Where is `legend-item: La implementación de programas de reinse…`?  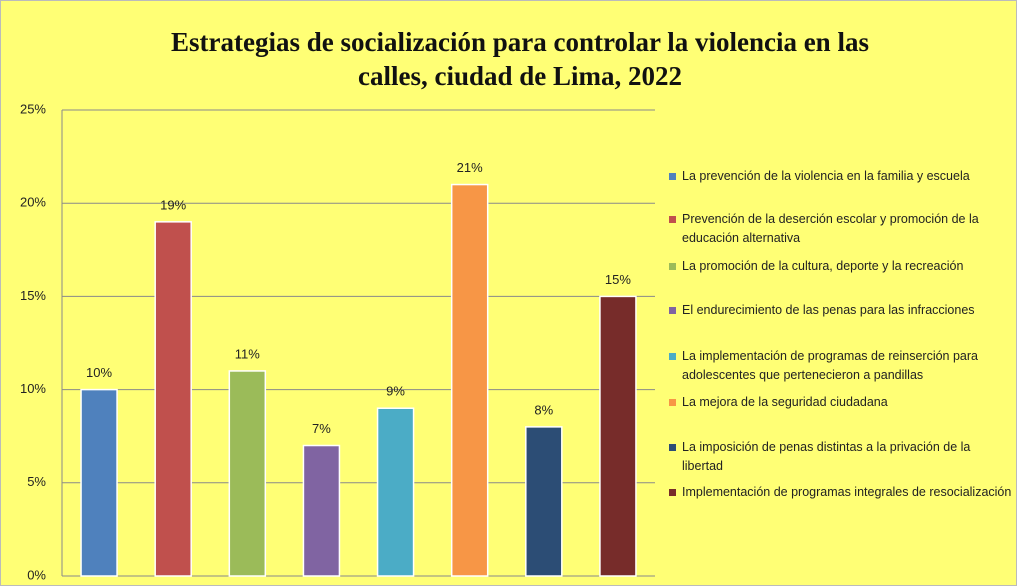 legend-item: La implementación de programas de reinse… is located at coordinates (840, 366).